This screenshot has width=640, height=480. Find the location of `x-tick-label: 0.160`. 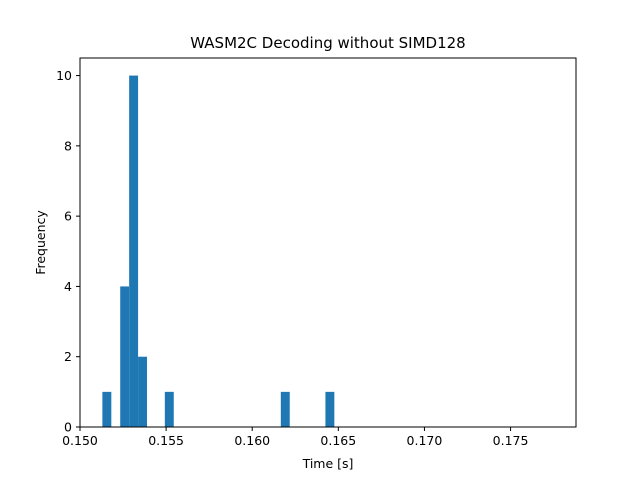

x-tick-label: 0.160 is located at coordinates (252, 440).